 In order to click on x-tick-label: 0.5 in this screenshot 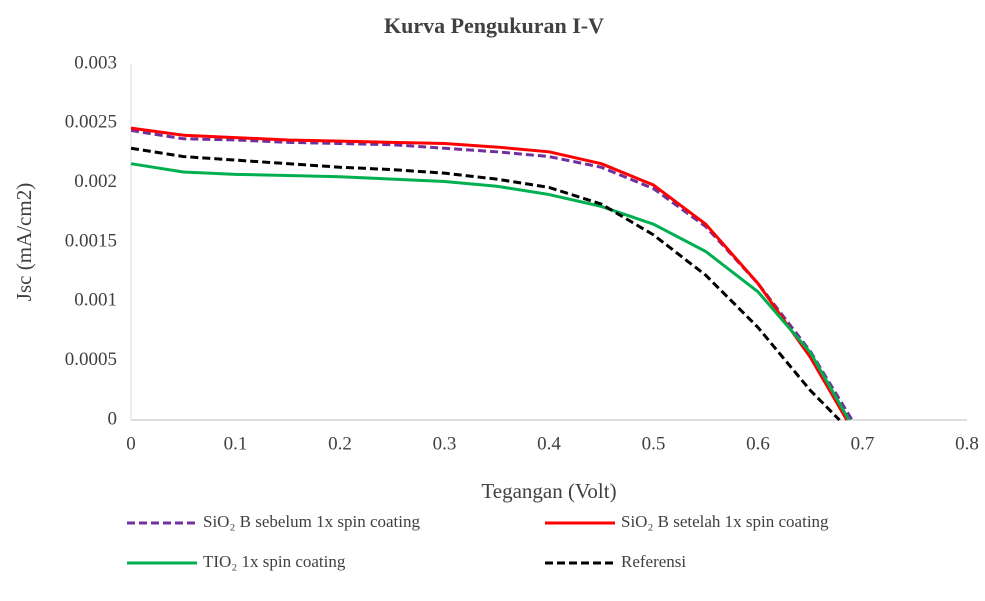, I will do `click(654, 443)`.